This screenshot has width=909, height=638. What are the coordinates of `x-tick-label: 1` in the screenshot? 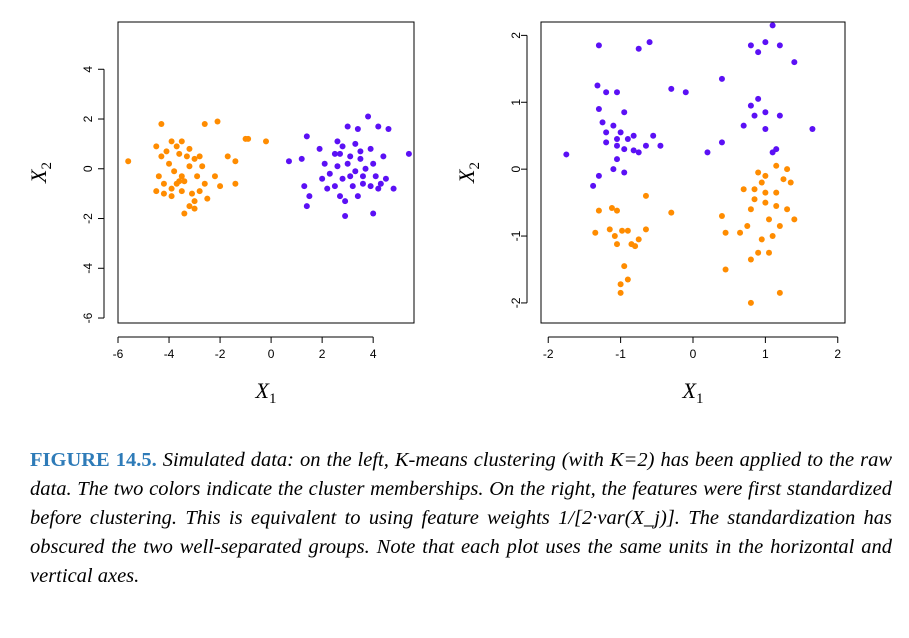 It's located at (765, 354).